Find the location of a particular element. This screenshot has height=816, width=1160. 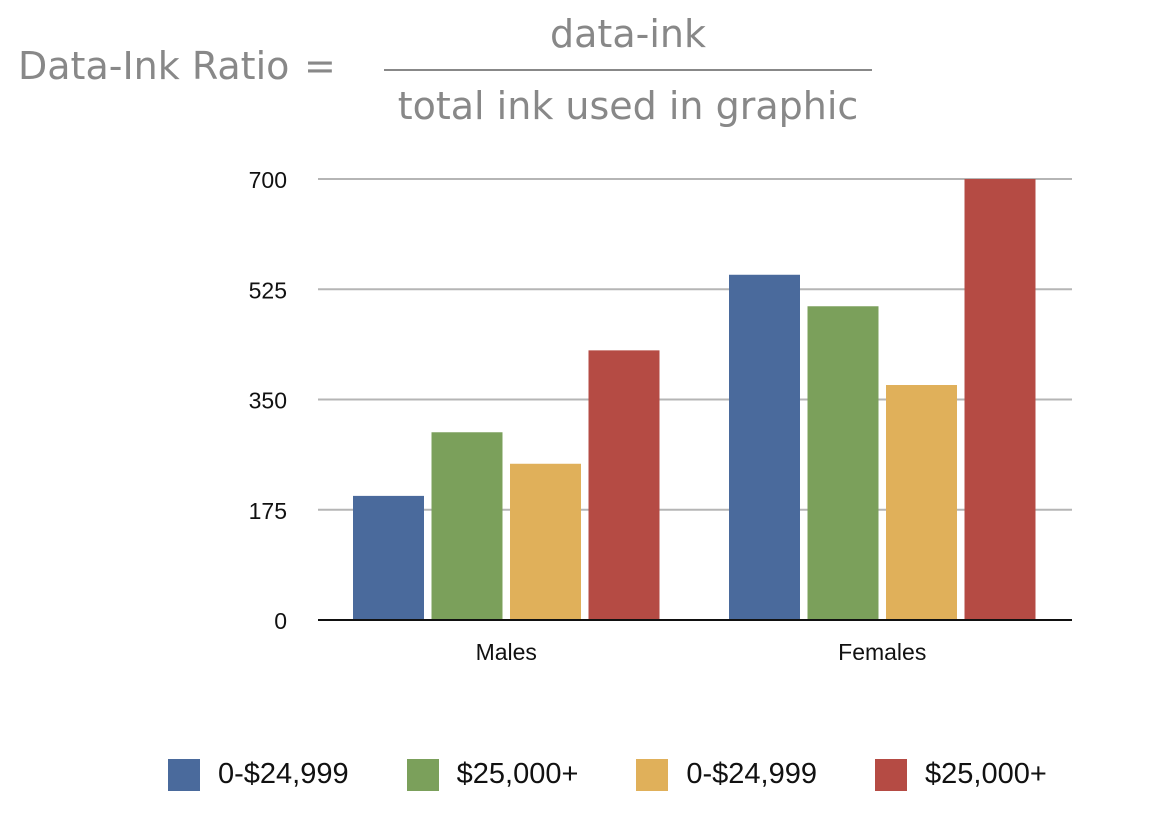

formula-numerator: data-ink is located at coordinates (628, 34).